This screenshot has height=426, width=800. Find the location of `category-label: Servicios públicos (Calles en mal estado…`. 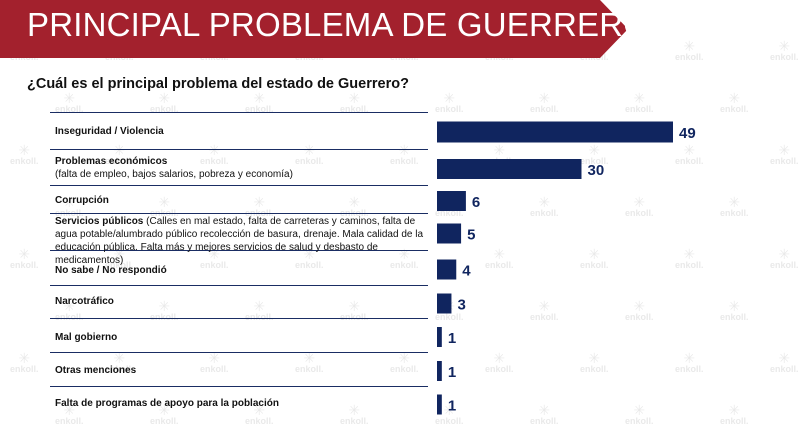

category-label: Servicios públicos (Calles en mal estado… is located at coordinates (241, 241).